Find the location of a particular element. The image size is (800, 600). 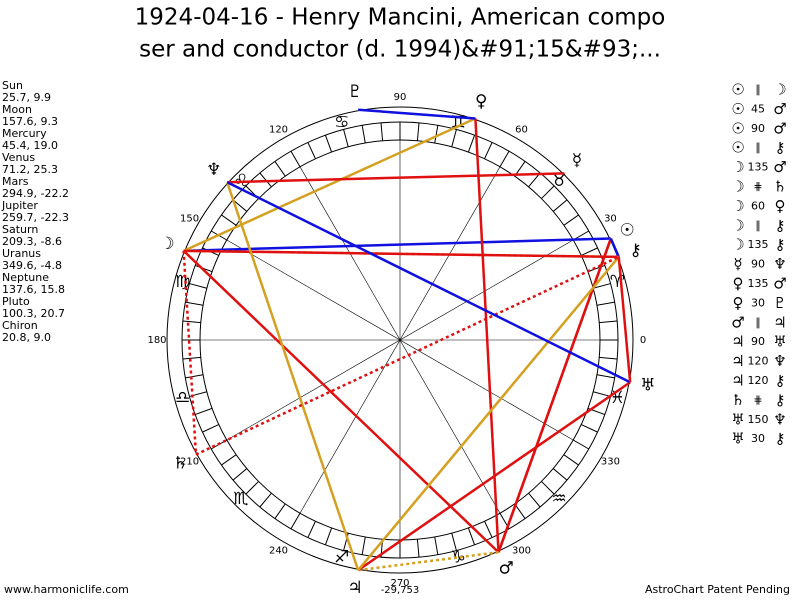

zodiac-sign: ♎ is located at coordinates (182, 398).